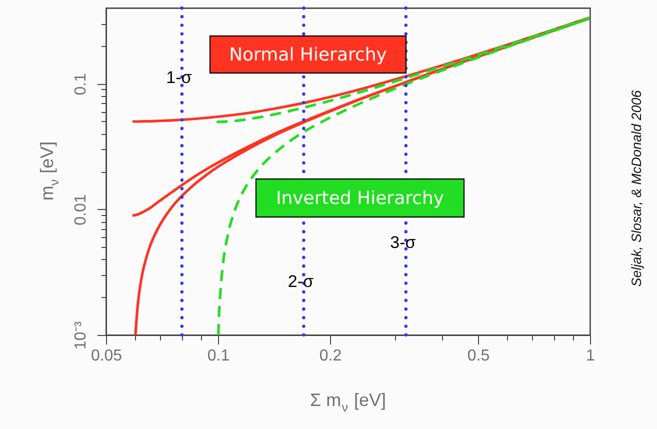 Image resolution: width=657 pixels, height=429 pixels. Describe the element at coordinates (330, 356) in the screenshot. I see `x-tick-label: 0.2` at that location.